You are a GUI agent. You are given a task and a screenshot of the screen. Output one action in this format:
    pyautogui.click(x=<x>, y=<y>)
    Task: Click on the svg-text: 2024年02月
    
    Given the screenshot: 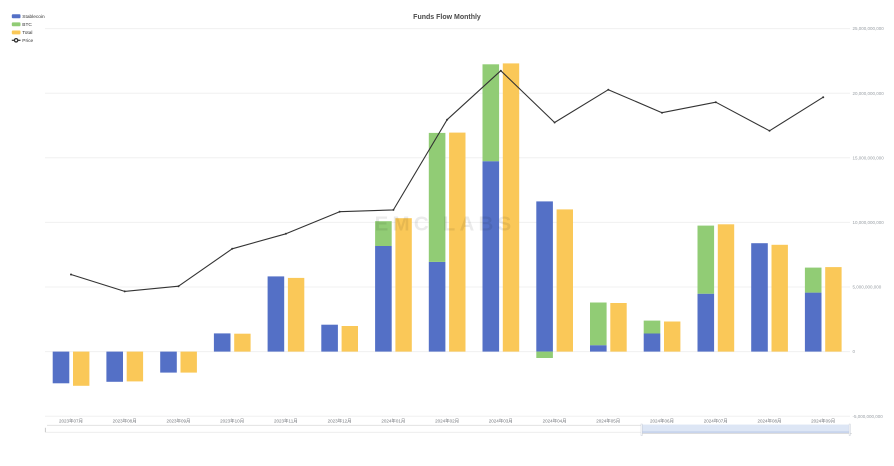 What is the action you would take?
    pyautogui.click(x=447, y=420)
    